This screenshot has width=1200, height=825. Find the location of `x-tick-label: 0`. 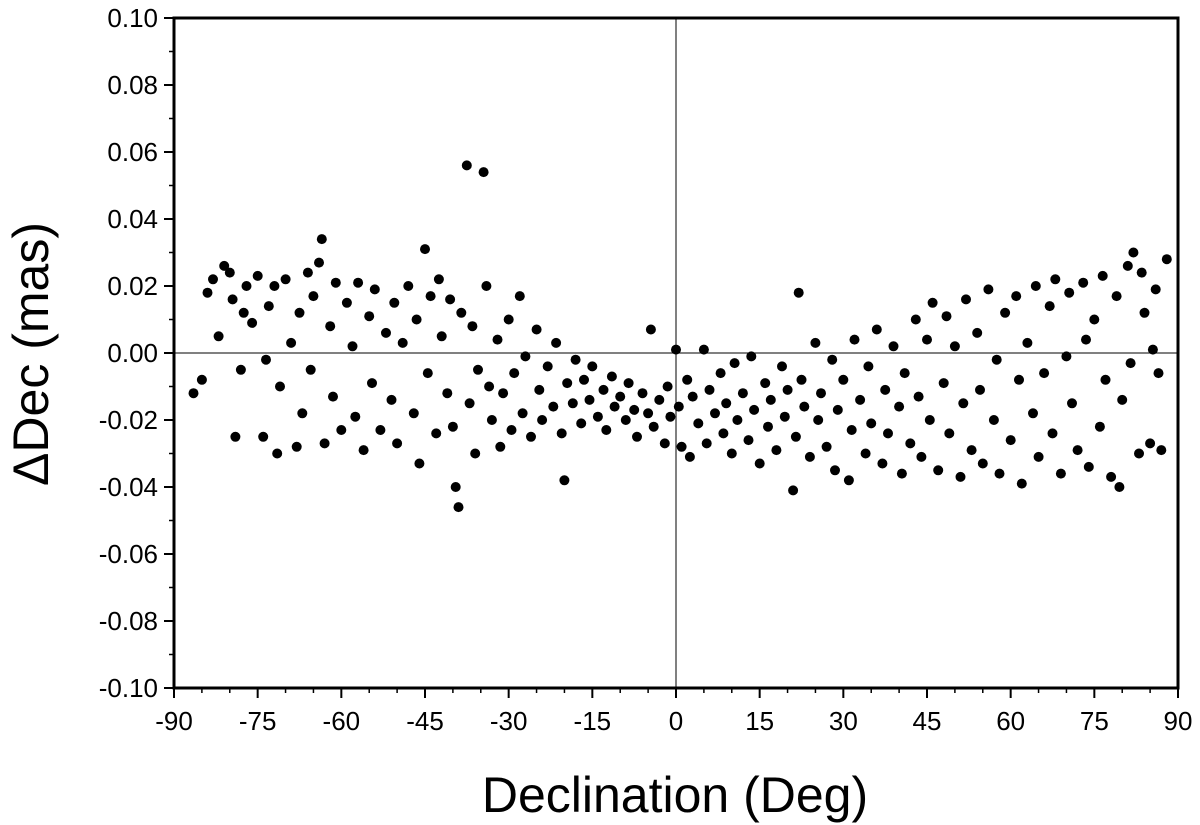

x-tick-label: 0 is located at coordinates (676, 721).